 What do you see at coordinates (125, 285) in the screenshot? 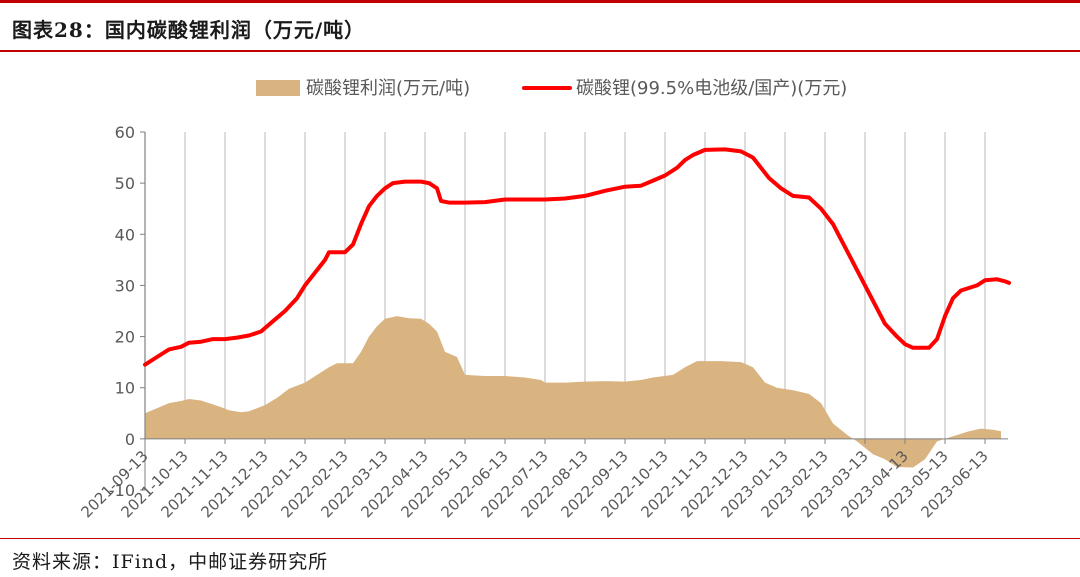
I see `y-tick-label: 30` at bounding box center [125, 285].